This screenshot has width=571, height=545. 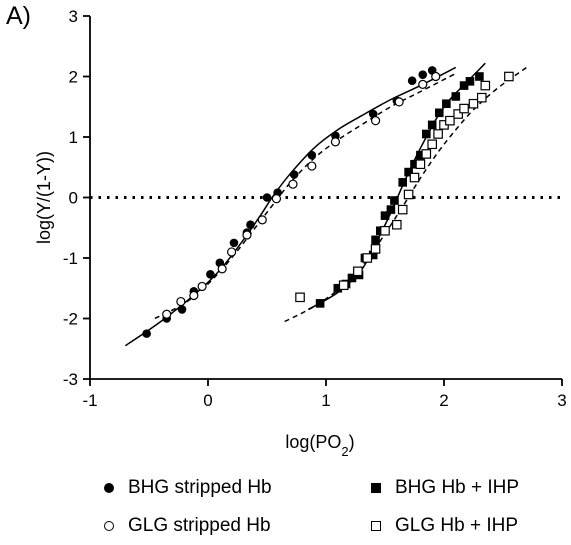 What do you see at coordinates (89, 400) in the screenshot?
I see `x-tick-label: -1` at bounding box center [89, 400].